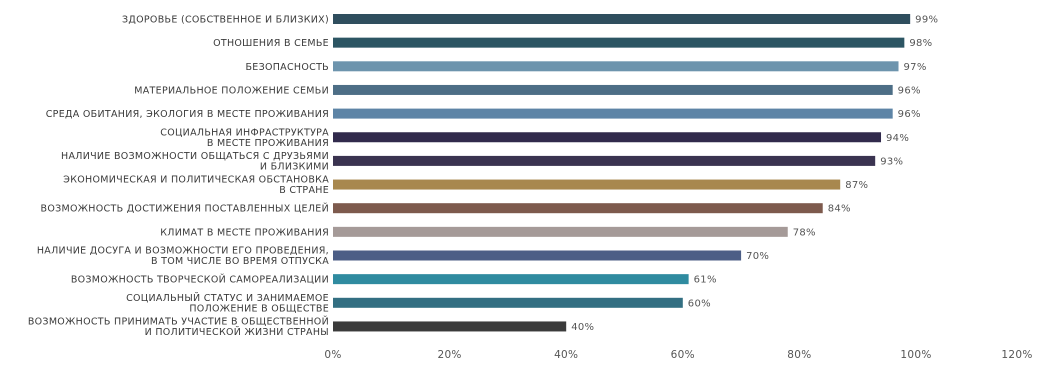 Image resolution: width=1055 pixels, height=365 pixels. Describe the element at coordinates (920, 43) in the screenshot. I see `value-label: 98%` at that location.